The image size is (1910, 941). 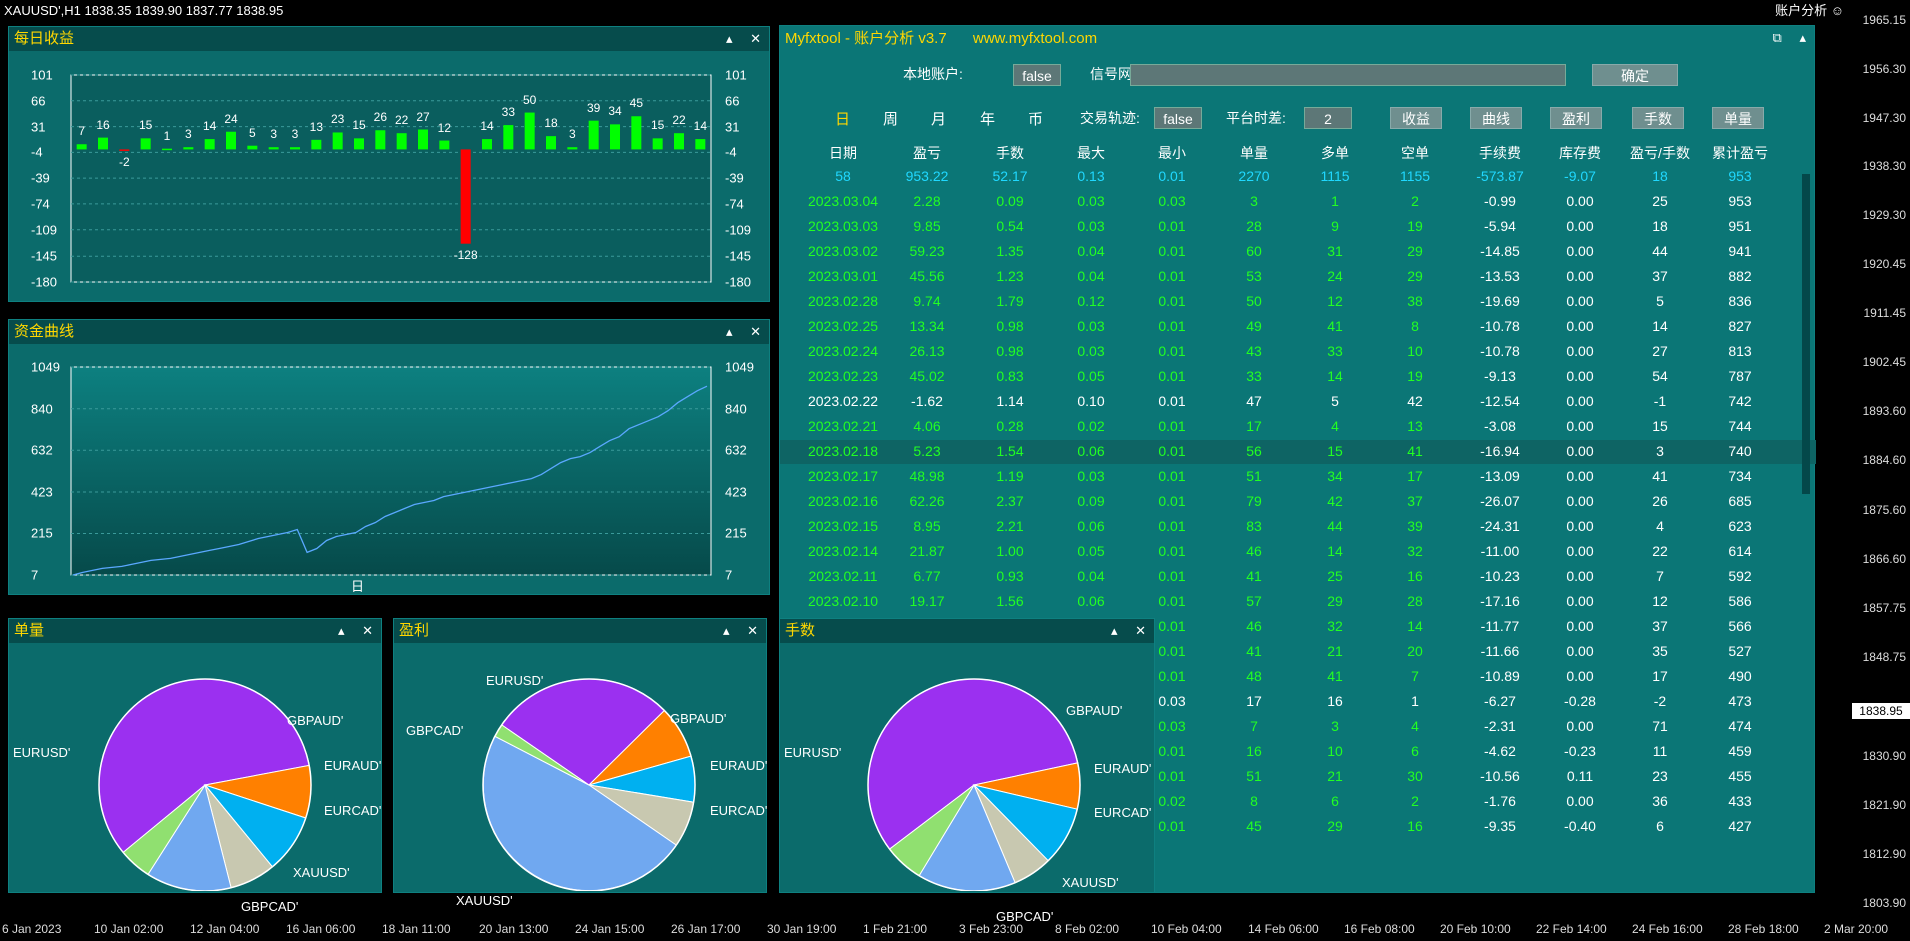 I want to click on timezone-value: 2, so click(x=1328, y=118).